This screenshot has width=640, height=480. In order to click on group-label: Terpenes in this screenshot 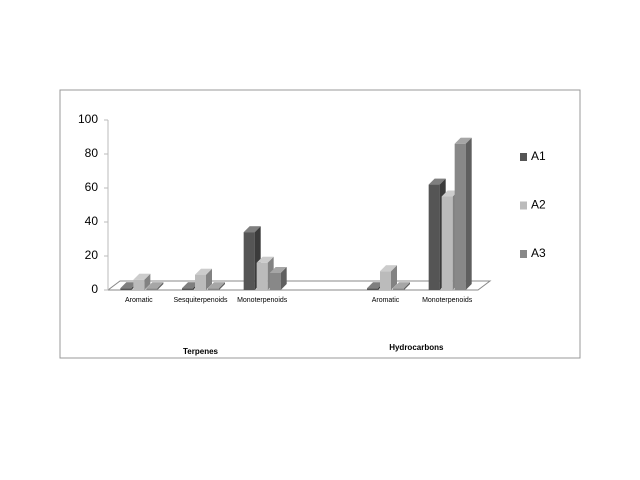, I will do `click(201, 351)`.